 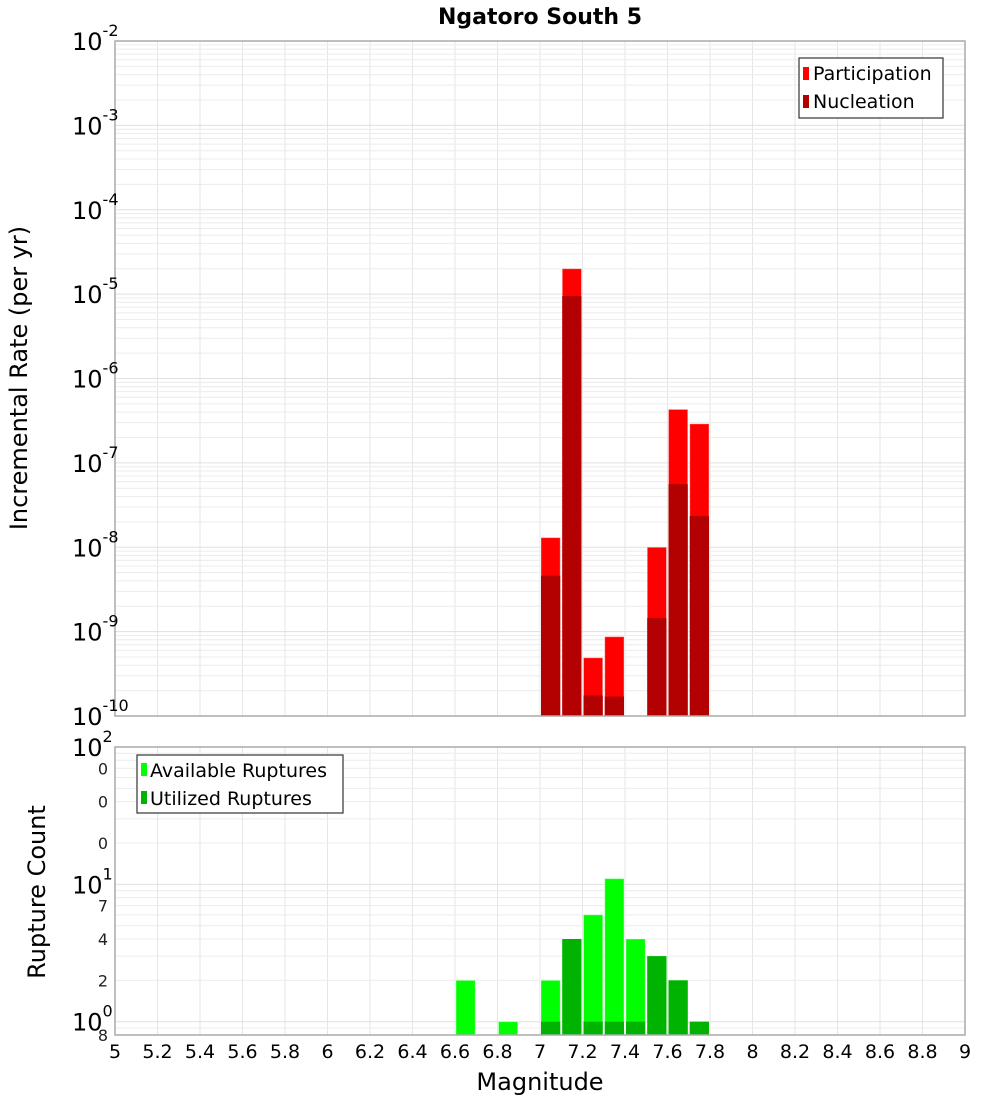 What do you see at coordinates (837, 1052) in the screenshot?
I see `x-tick-label: 8.4` at bounding box center [837, 1052].